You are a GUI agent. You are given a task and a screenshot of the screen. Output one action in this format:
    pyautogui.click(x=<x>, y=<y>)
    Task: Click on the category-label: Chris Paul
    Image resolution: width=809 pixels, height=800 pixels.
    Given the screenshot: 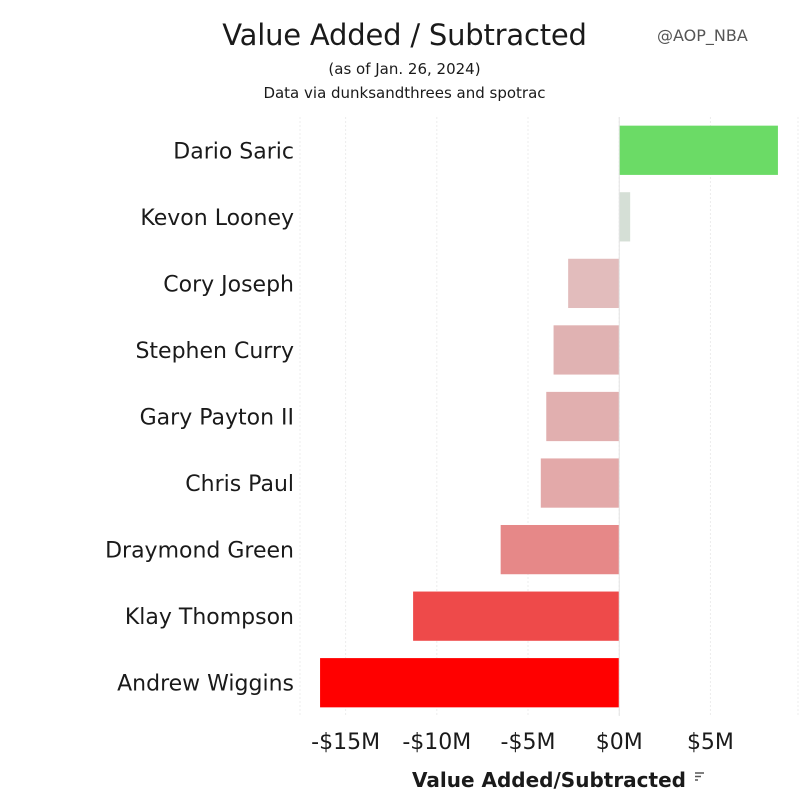 What is the action you would take?
    pyautogui.click(x=239, y=484)
    